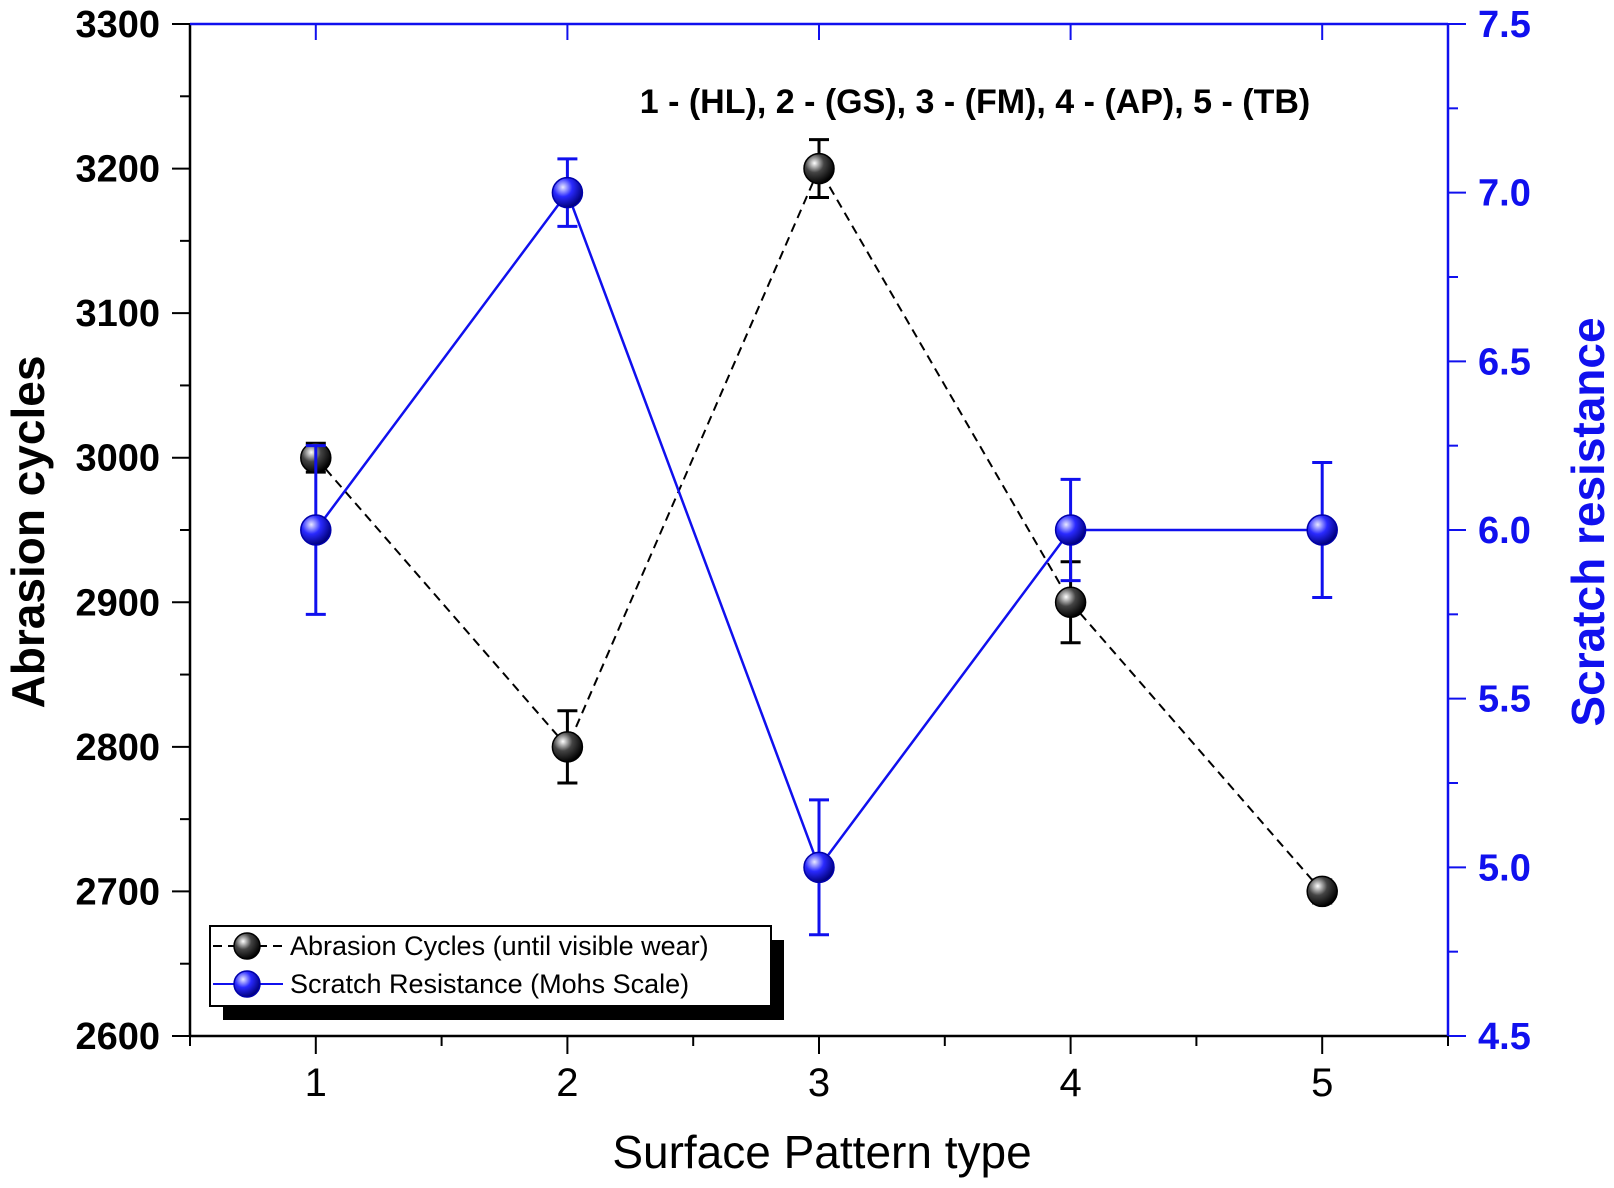 The height and width of the screenshot is (1188, 1614). Describe the element at coordinates (117, 170) in the screenshot. I see `left-tick-label: 3200` at that location.